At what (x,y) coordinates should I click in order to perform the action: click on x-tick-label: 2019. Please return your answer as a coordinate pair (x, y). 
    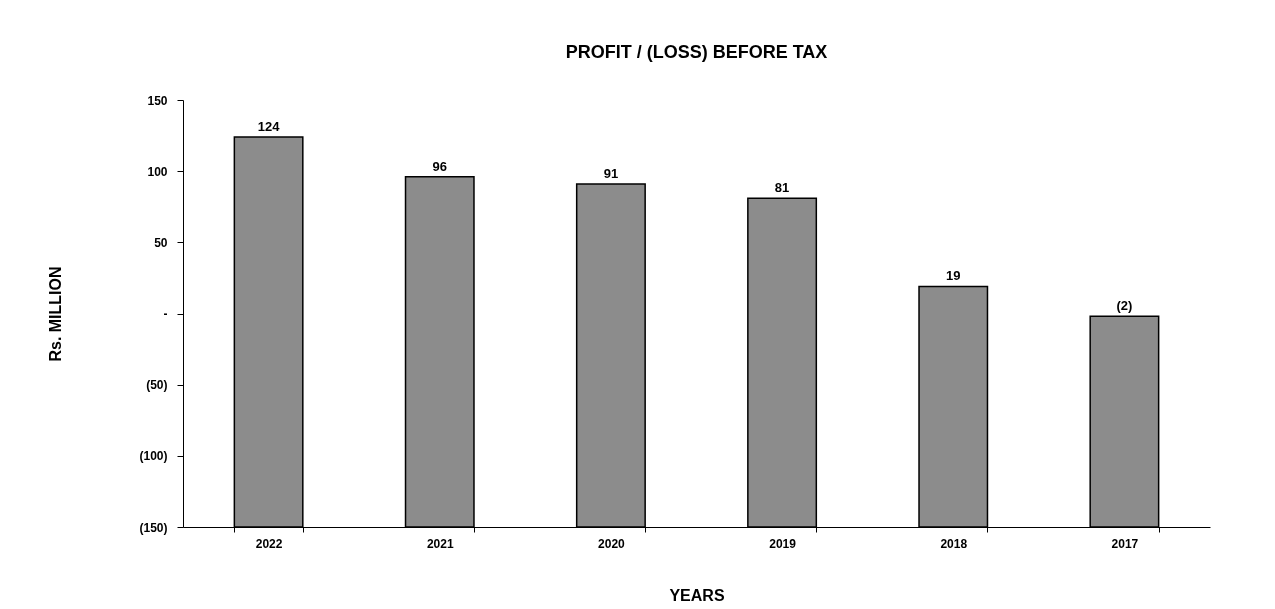
    Looking at the image, I should click on (783, 543).